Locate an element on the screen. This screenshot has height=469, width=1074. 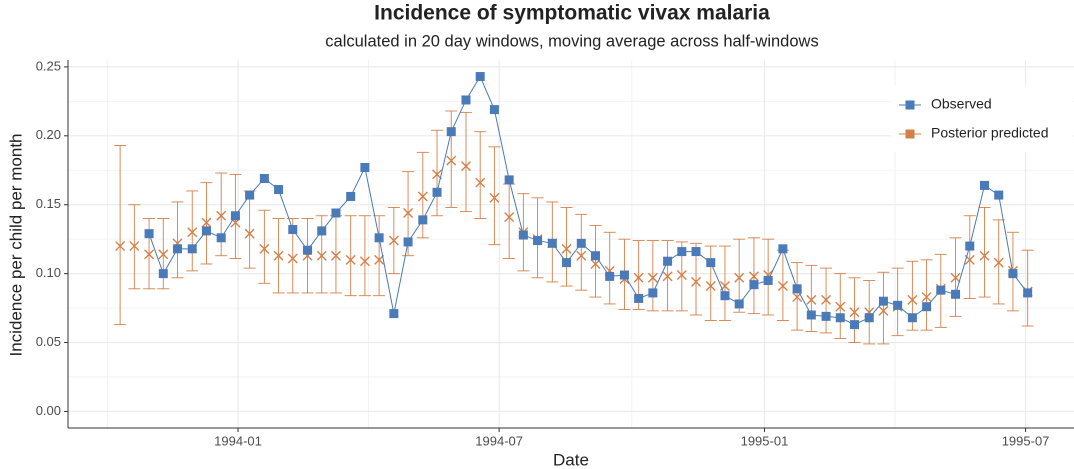
legend-label: Posterior predicted is located at coordinates (990, 133).